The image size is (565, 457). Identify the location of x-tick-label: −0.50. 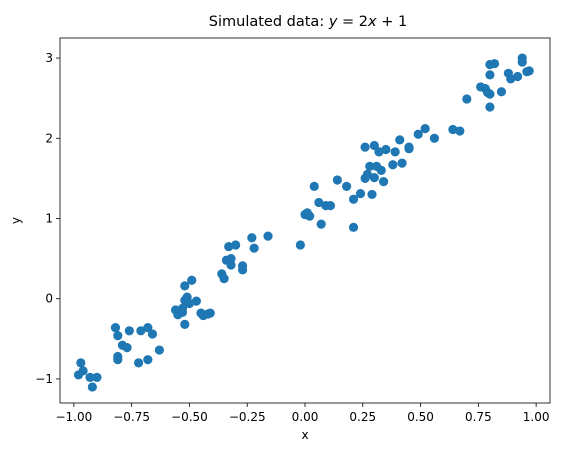
(189, 417).